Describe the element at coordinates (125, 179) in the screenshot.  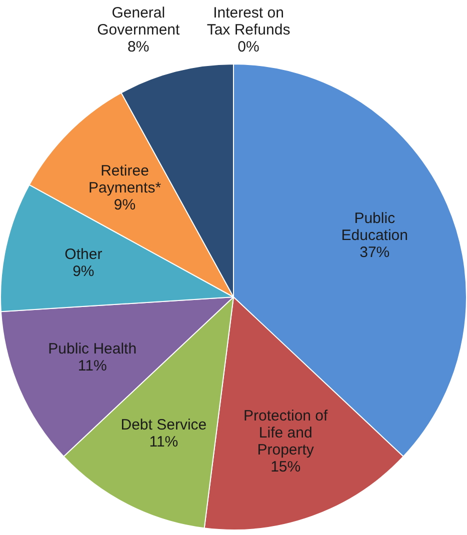
I see `slice-label: Retiree Payments*` at that location.